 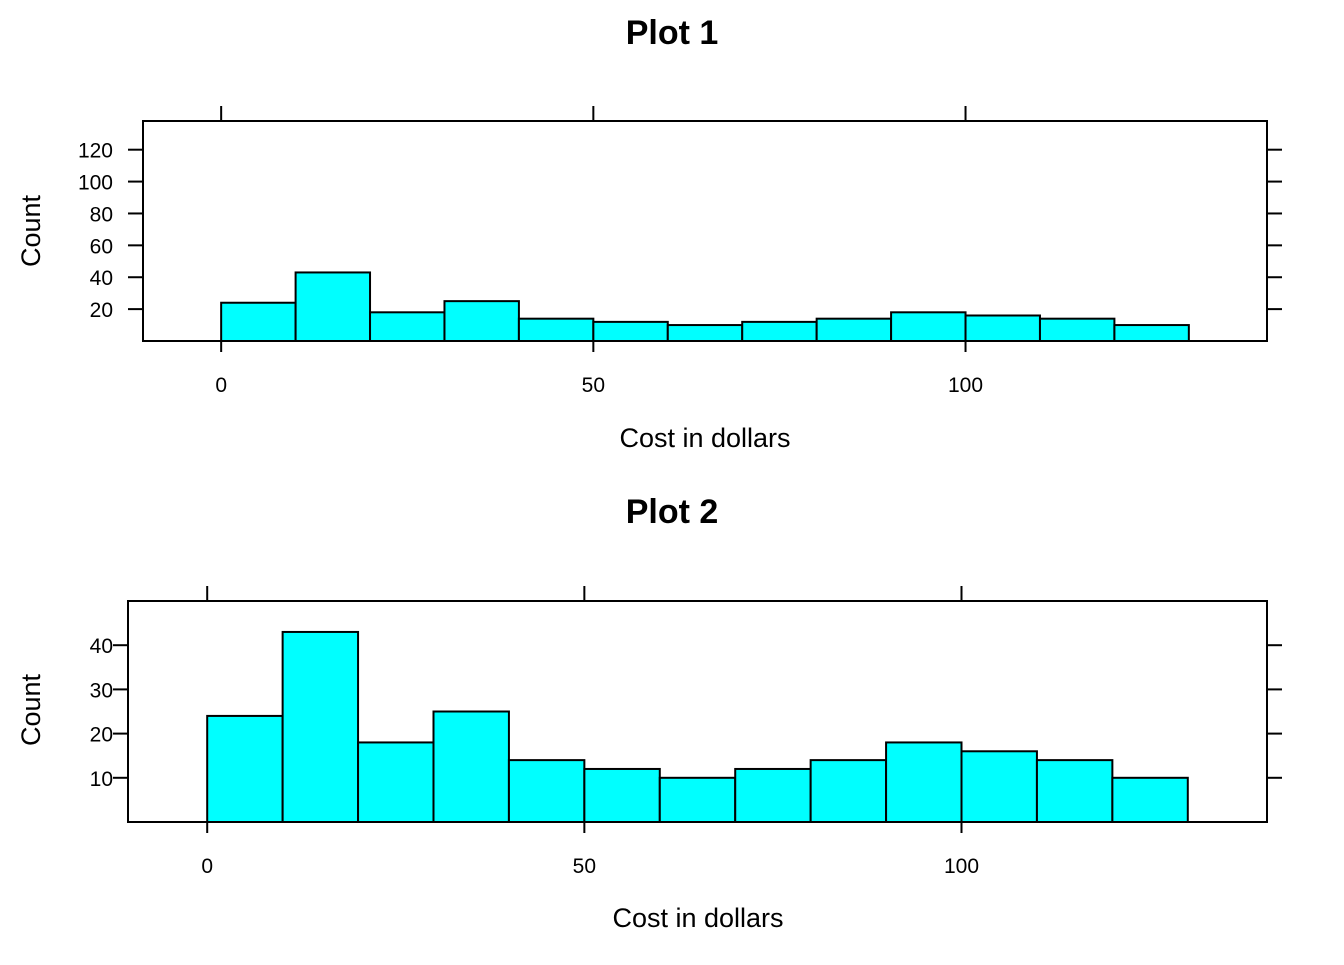 What do you see at coordinates (101, 779) in the screenshot?
I see `plot-2-y-tick-label: 10` at bounding box center [101, 779].